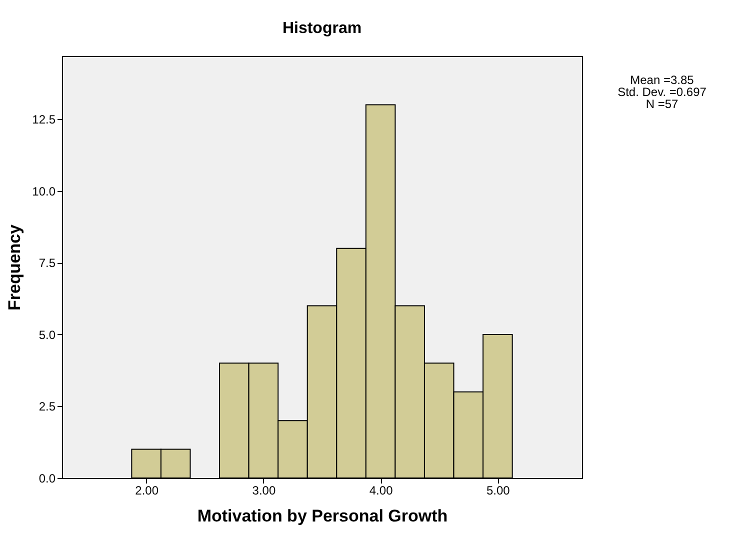 This screenshot has height=549, width=736. What do you see at coordinates (264, 491) in the screenshot?
I see `x-tick-label: 3.00` at bounding box center [264, 491].